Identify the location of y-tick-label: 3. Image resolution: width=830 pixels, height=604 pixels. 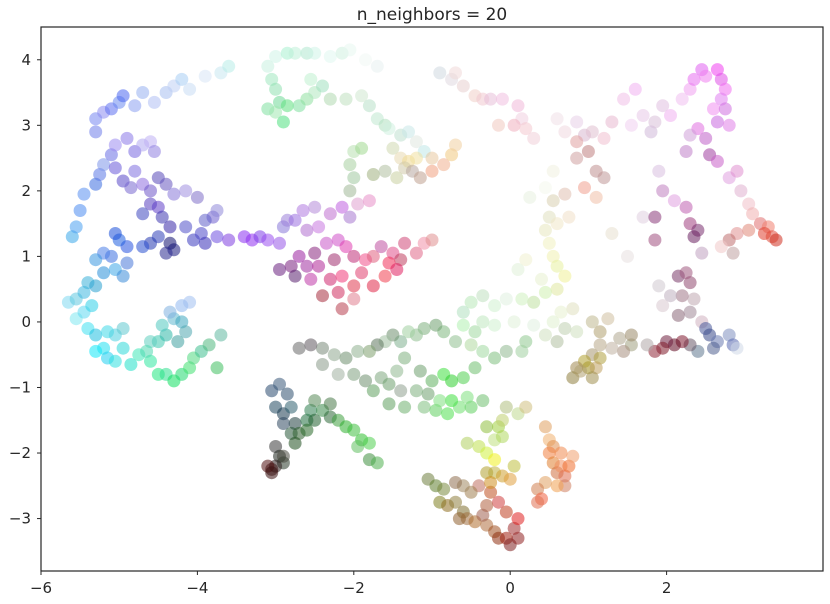
(26, 125).